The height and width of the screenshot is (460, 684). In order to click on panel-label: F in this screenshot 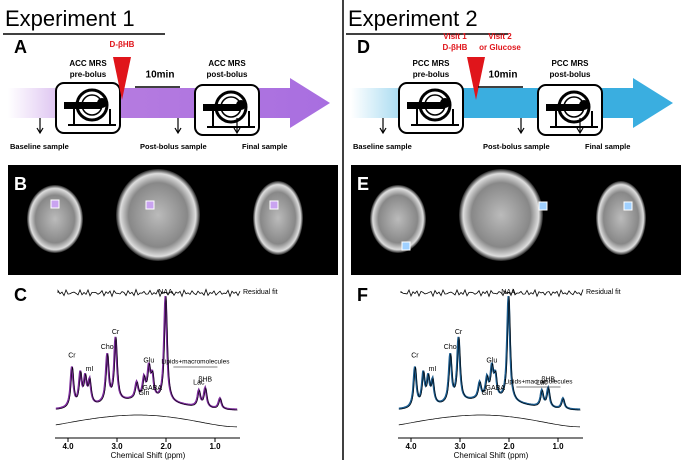, I will do `click(362, 295)`.